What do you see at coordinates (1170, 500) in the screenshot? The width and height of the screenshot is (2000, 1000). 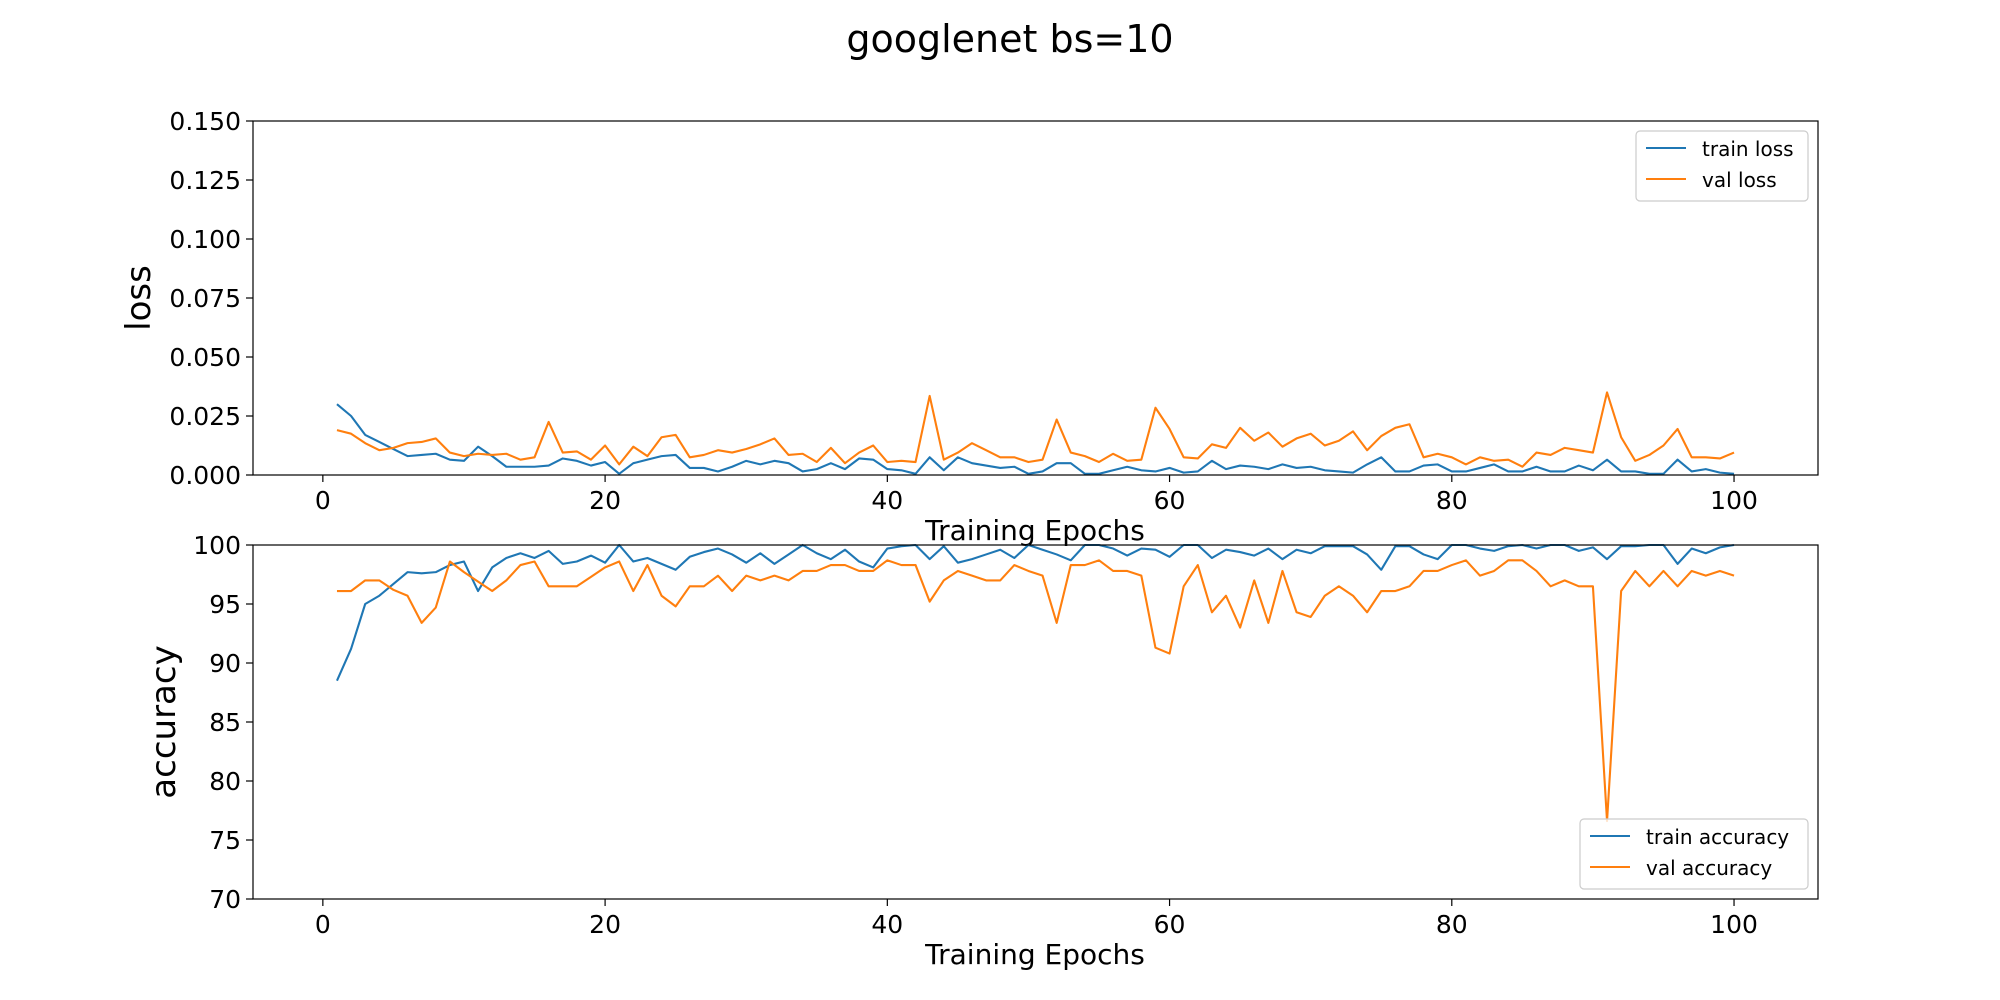 I see `loss-x-tick-label: 60` at bounding box center [1170, 500].